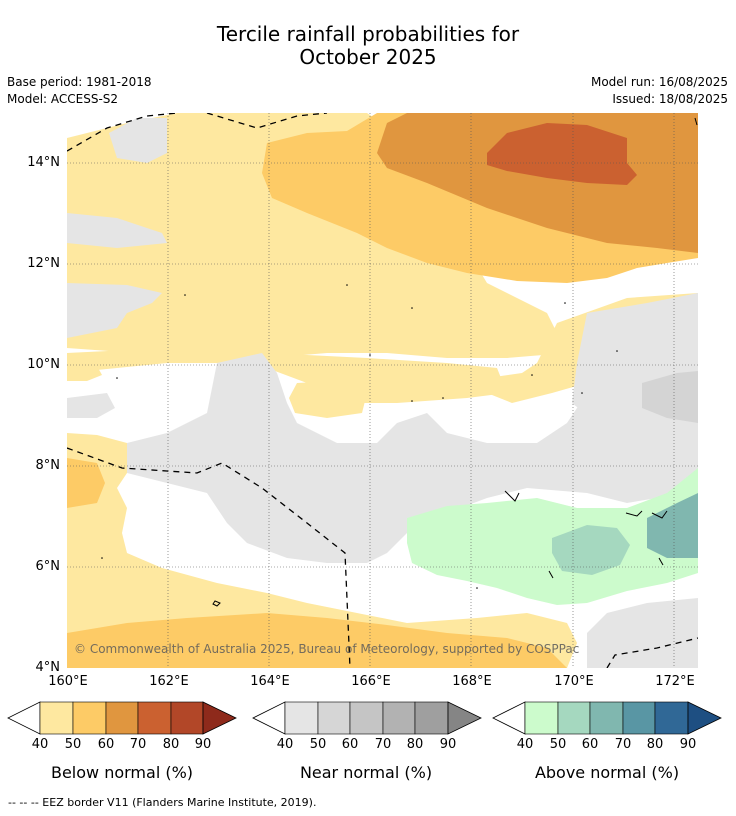  Describe the element at coordinates (525, 744) in the screenshot. I see `colorbar-above-tick: 40` at that location.